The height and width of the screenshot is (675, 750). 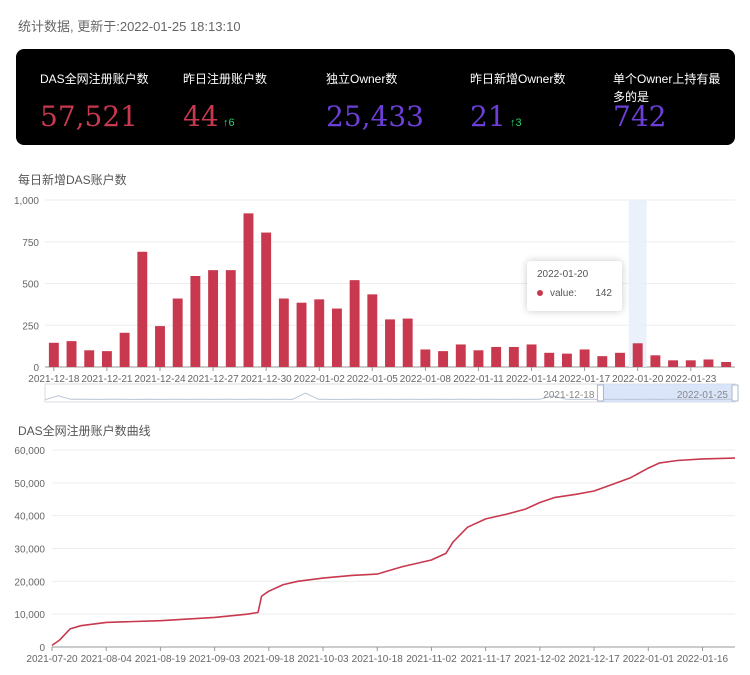 What do you see at coordinates (362, 79) in the screenshot?
I see `stat-label: 独立Owner数` at bounding box center [362, 79].